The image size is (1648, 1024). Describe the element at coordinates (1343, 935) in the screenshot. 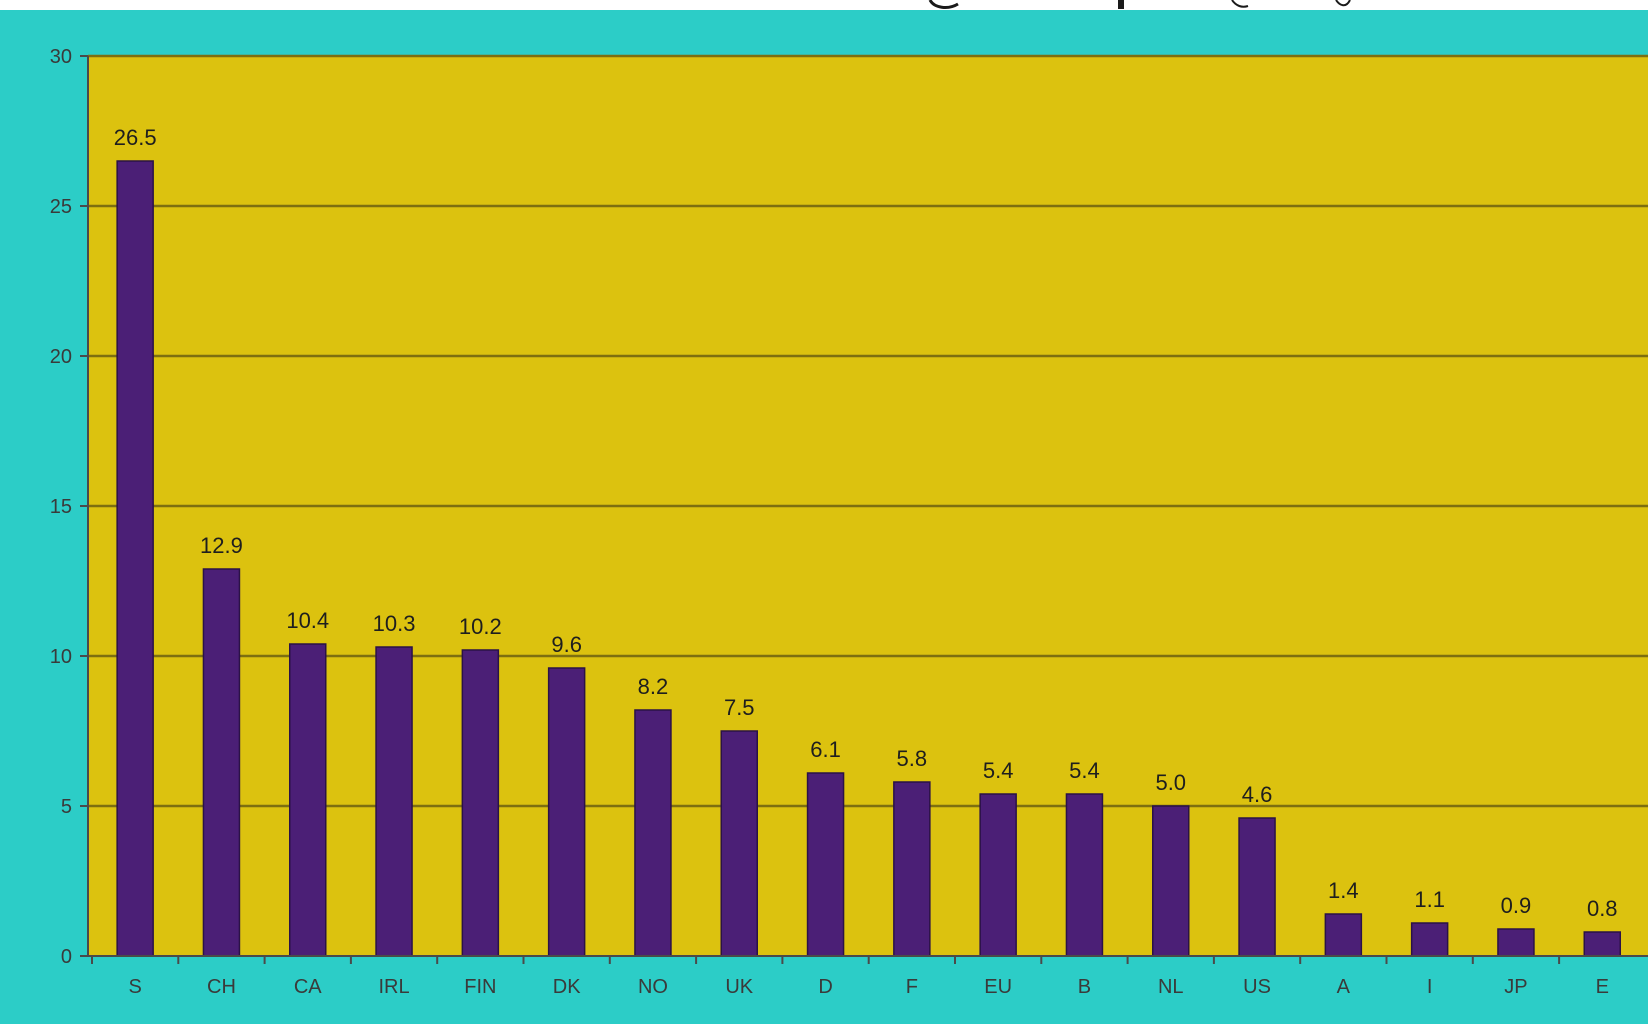

I see `bar-a` at that location.